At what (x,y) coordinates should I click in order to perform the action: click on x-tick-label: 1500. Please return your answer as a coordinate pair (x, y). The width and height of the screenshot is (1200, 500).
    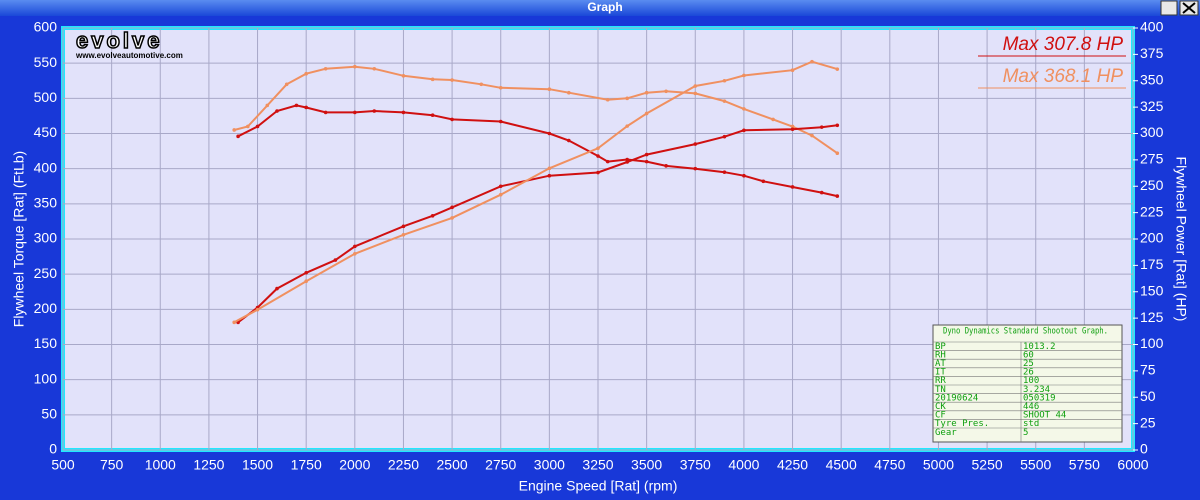
    Looking at the image, I should click on (257, 465).